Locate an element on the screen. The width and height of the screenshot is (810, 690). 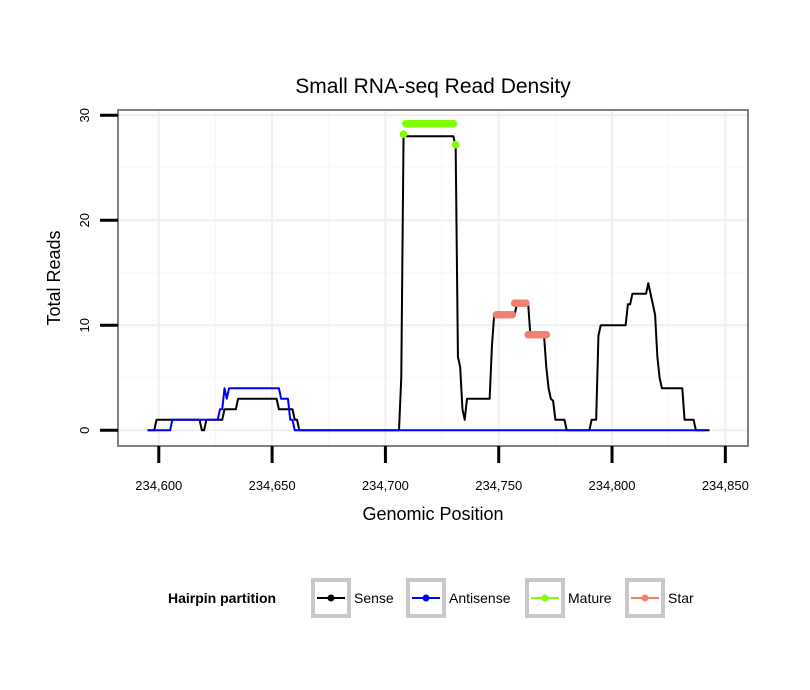
x-tick-label: 234,650 is located at coordinates (272, 485).